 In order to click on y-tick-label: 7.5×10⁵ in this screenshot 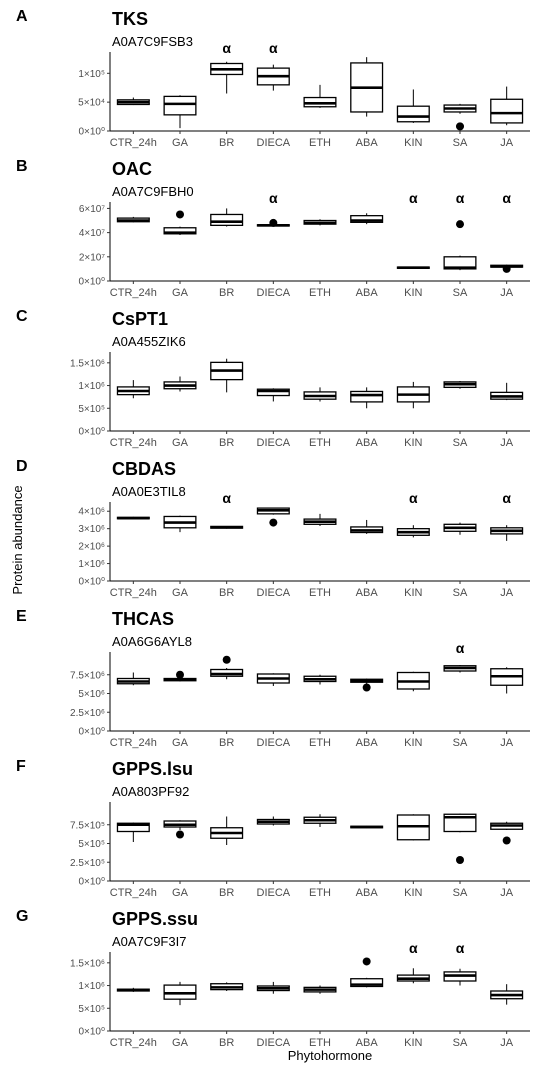, I will do `click(87, 825)`.